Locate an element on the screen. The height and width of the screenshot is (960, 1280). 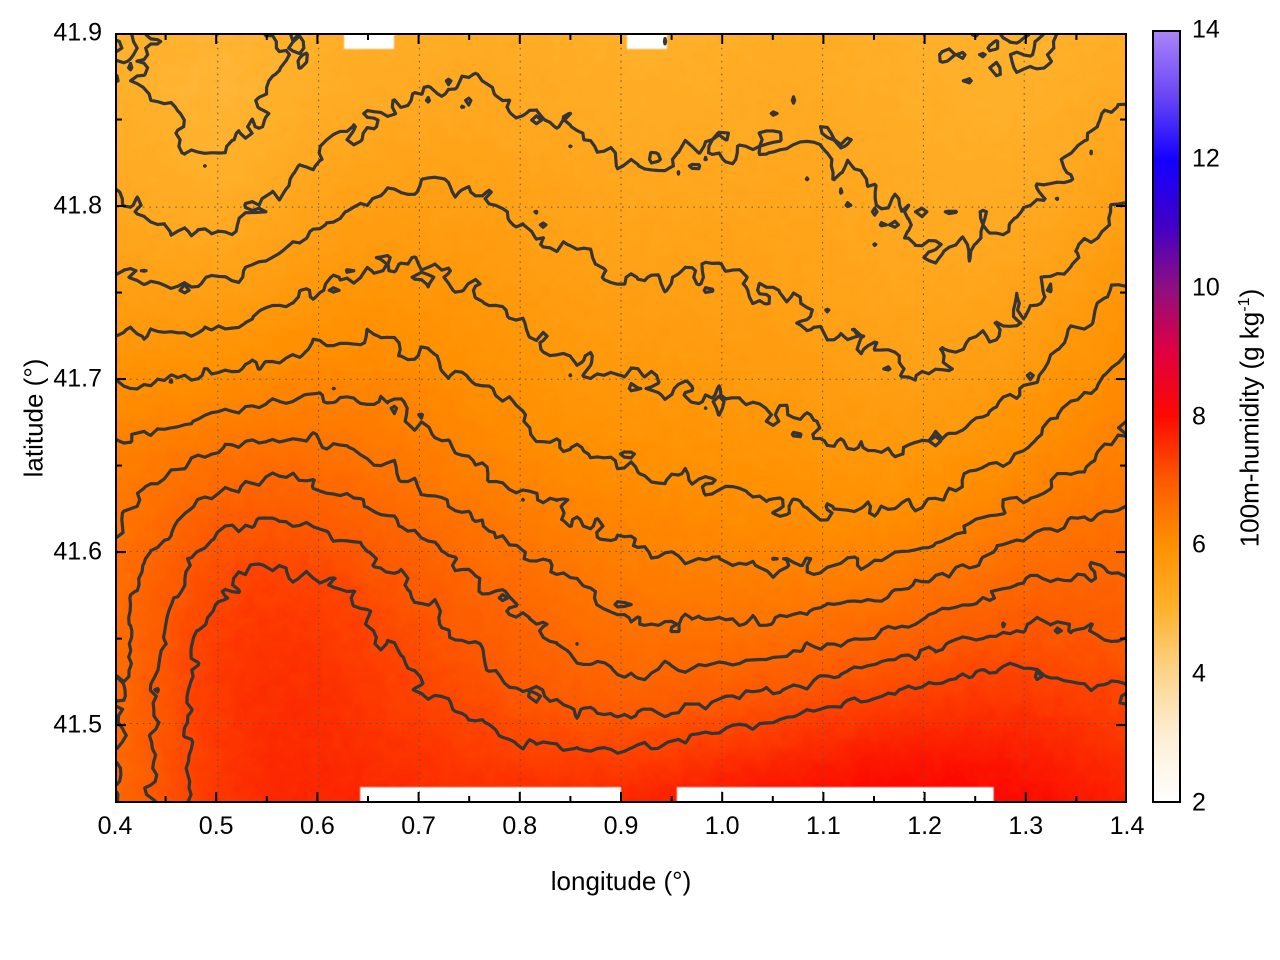
x-tick-label: 0.8 is located at coordinates (520, 826).